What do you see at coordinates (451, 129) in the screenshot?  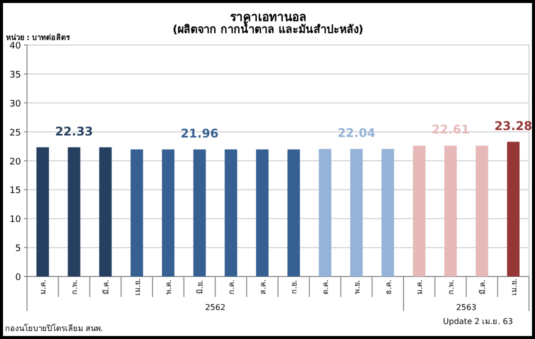 I see `data-label: 22.61` at bounding box center [451, 129].